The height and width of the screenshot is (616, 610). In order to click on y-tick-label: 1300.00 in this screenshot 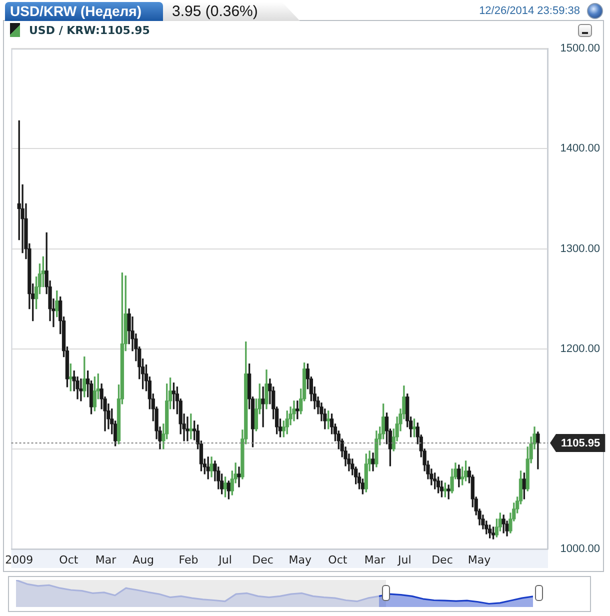, I will do `click(580, 248)`.